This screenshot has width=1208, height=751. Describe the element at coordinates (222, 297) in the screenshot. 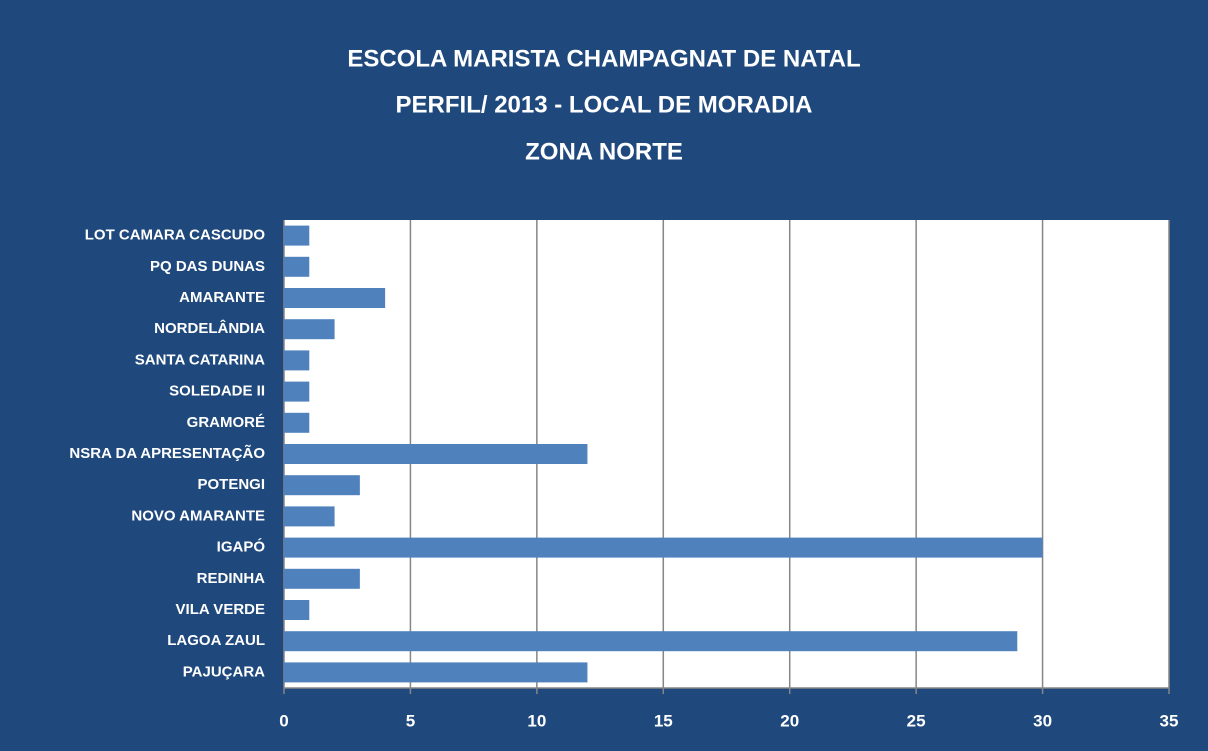

I see `y-tick-label: AMARANTE` at that location.